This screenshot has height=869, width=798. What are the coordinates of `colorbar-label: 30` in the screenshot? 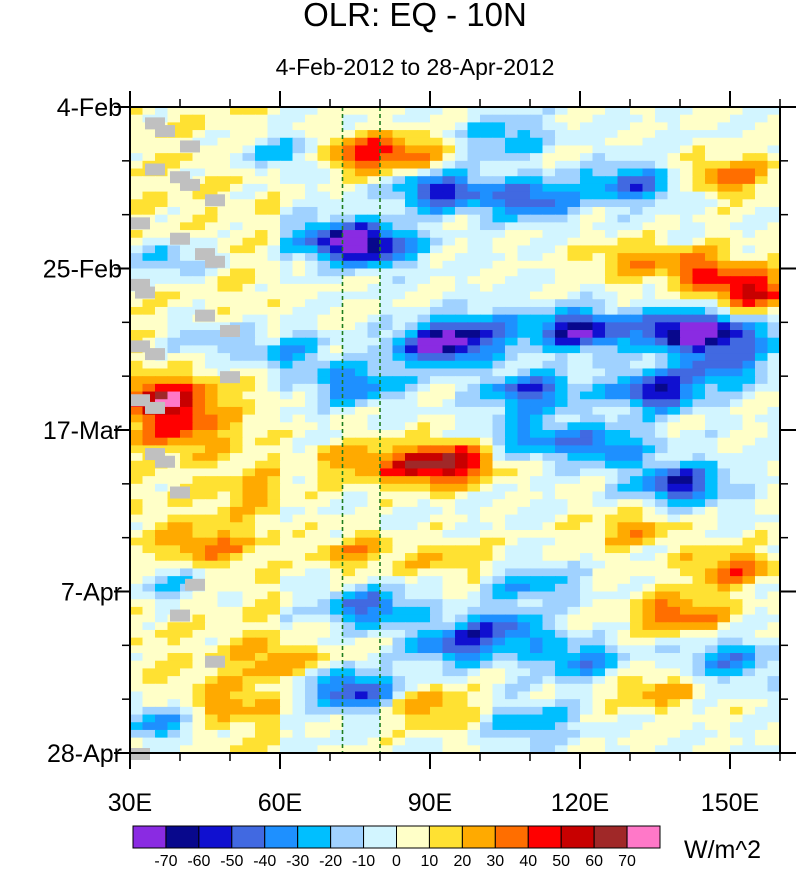 It's located at (495, 861).